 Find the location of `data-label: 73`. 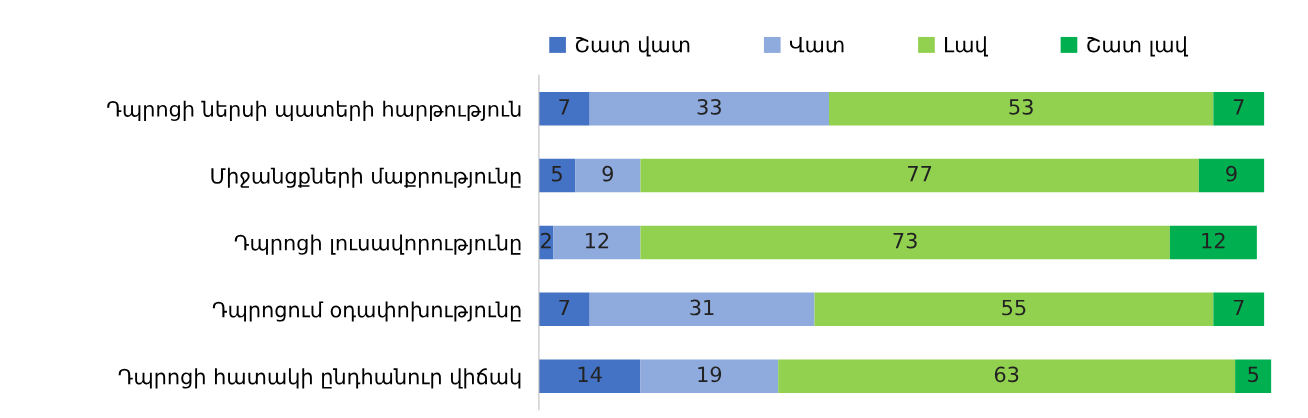

data-label: 73 is located at coordinates (905, 240).